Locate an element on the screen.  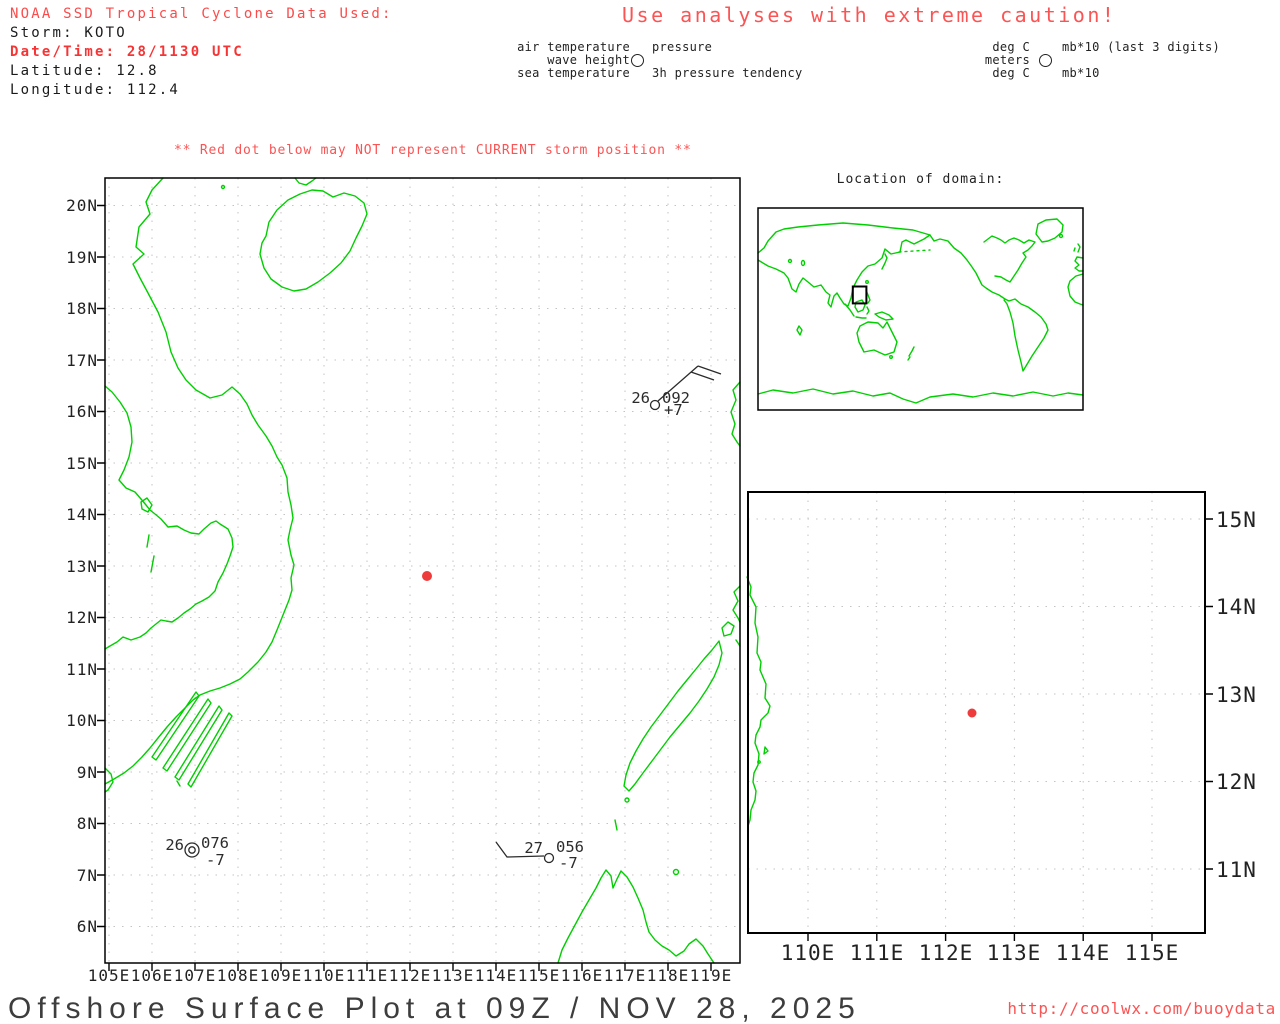
lon-label: 115E is located at coordinates (539, 975).